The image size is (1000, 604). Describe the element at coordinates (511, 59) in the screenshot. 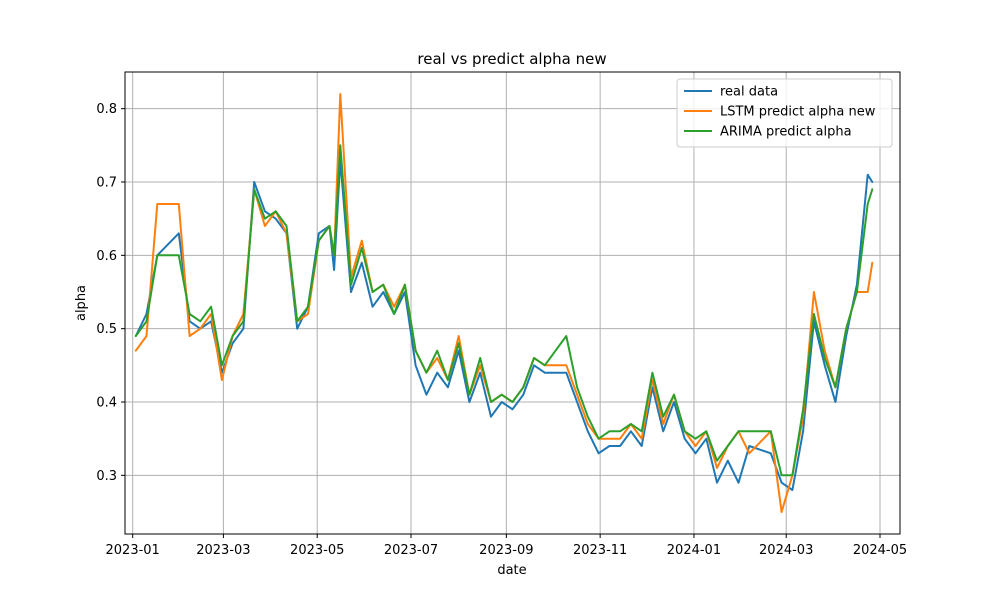

I see `chart-title: real vs predict alpha new` at that location.